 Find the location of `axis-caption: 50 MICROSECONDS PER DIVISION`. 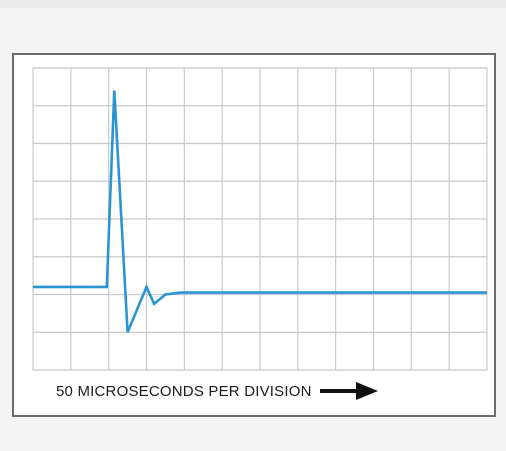

axis-caption: 50 MICROSECONDS PER DIVISION is located at coordinates (184, 391).